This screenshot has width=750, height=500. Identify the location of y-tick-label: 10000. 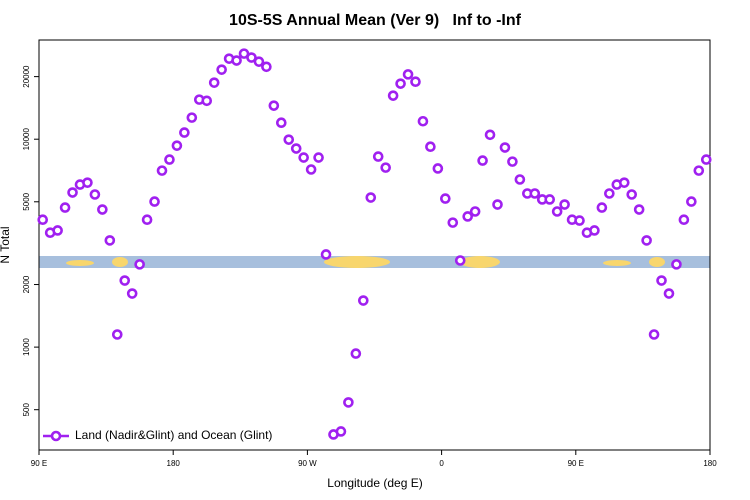
(26, 139).